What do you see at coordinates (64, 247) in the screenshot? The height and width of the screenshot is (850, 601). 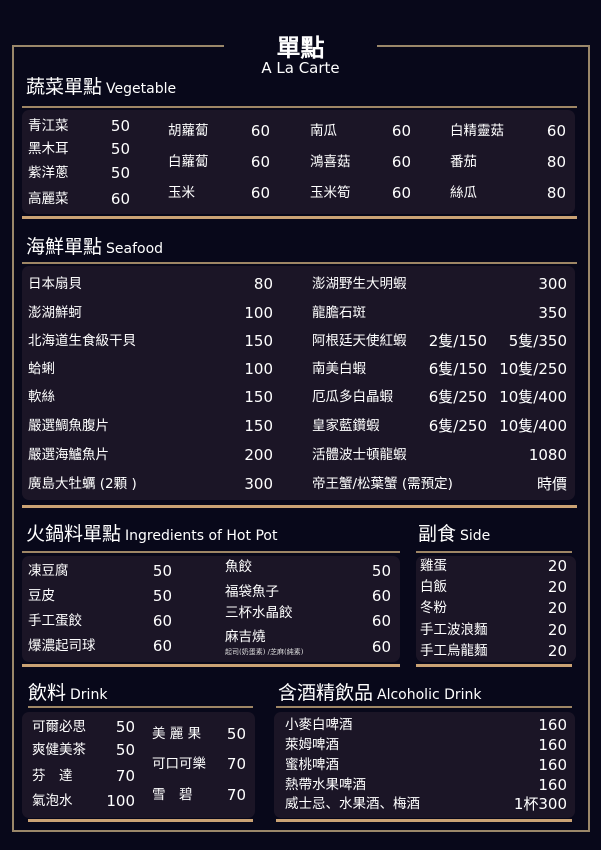 I see `seafood-title: 海鮮單點` at bounding box center [64, 247].